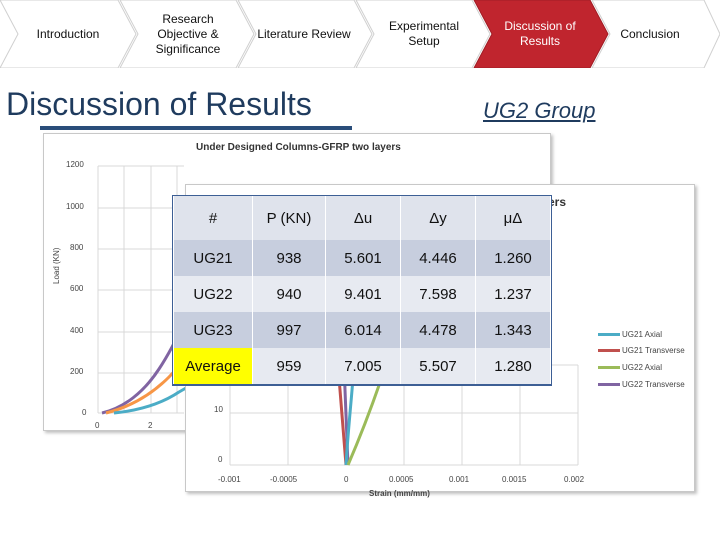 The height and width of the screenshot is (540, 720). Describe the element at coordinates (97, 425) in the screenshot. I see `xtick-0: 0` at that location.